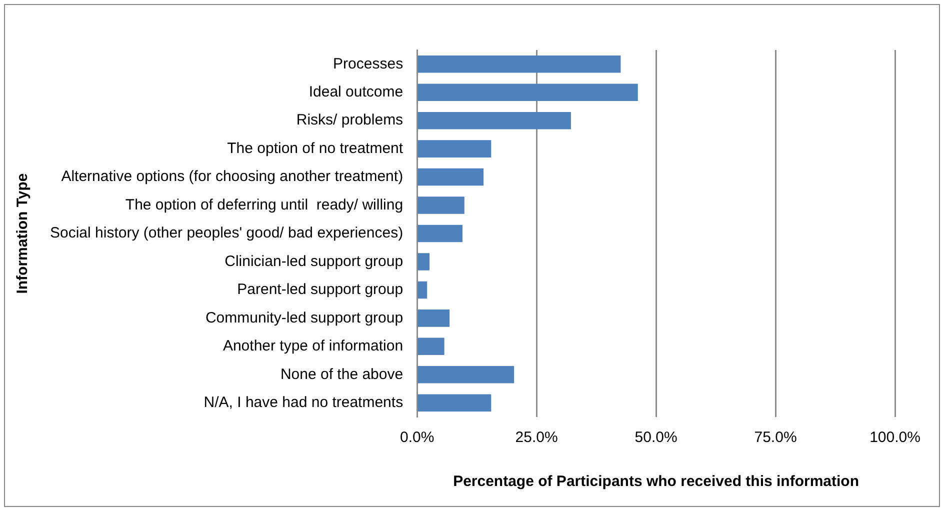 This screenshot has width=946, height=513. Describe the element at coordinates (656, 481) in the screenshot. I see `x-axis-title: Percentage of Participants who received this information` at that location.